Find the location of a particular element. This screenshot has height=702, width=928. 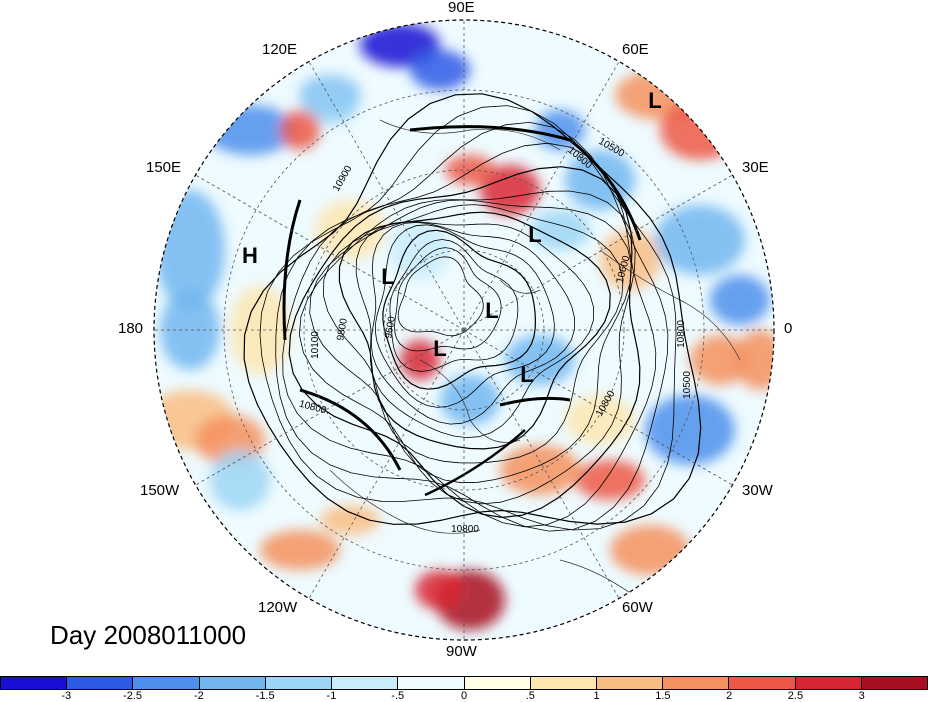

lon-label-0: 0 is located at coordinates (788, 328).